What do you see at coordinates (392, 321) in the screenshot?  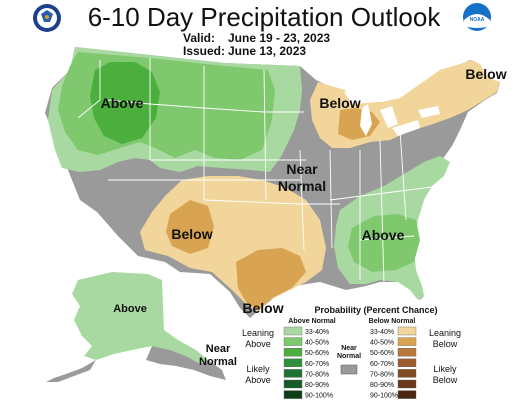 I see `legend-below-header: Below Normal` at bounding box center [392, 321].